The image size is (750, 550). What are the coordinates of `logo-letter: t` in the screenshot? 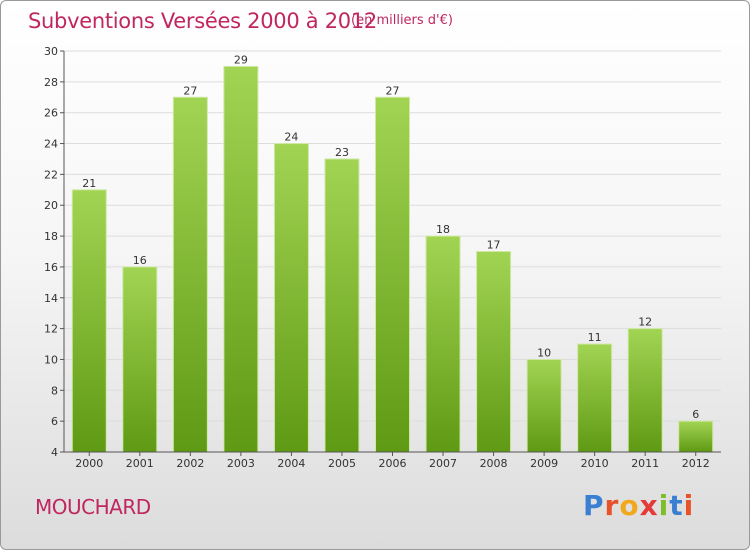 It's located at (676, 505).